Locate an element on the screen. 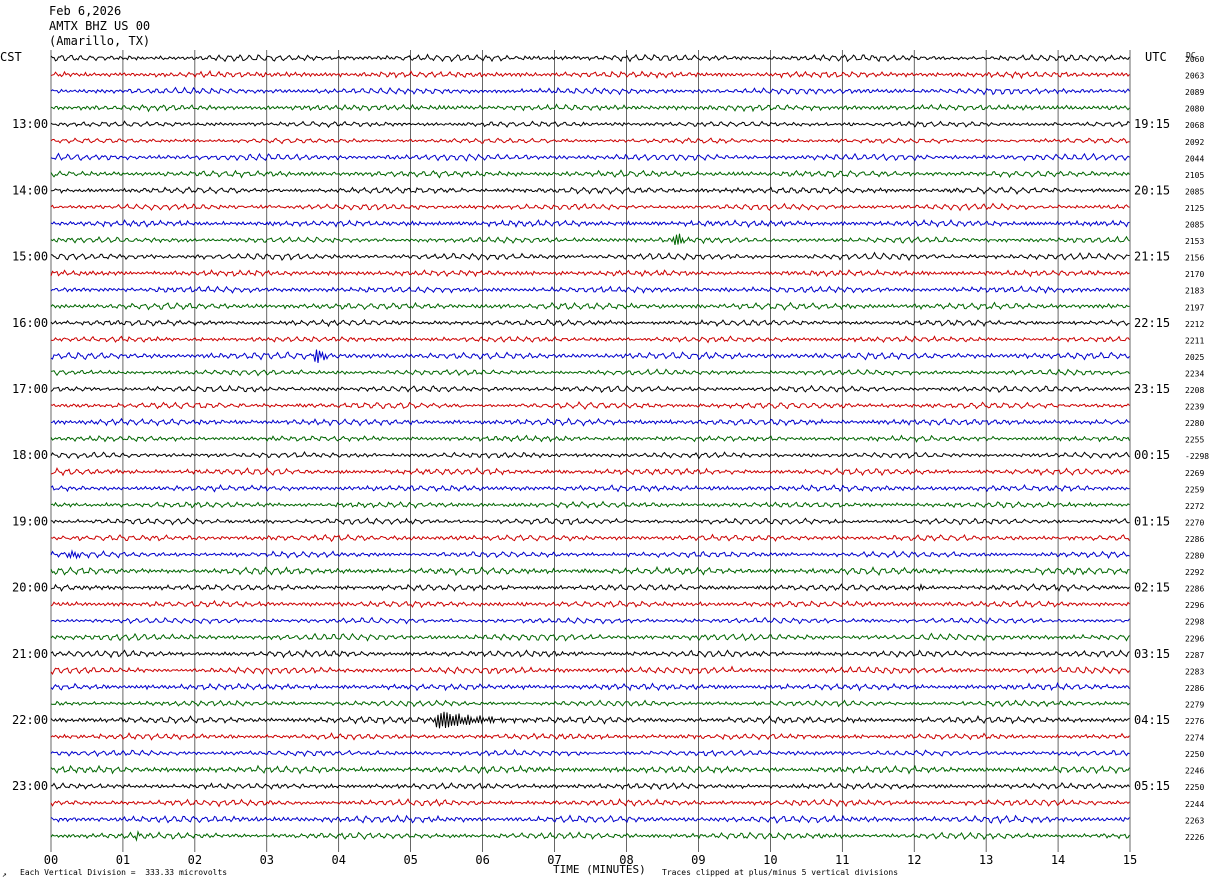 The width and height of the screenshot is (1210, 886). dc-offset-label: 2063 is located at coordinates (1194, 76).